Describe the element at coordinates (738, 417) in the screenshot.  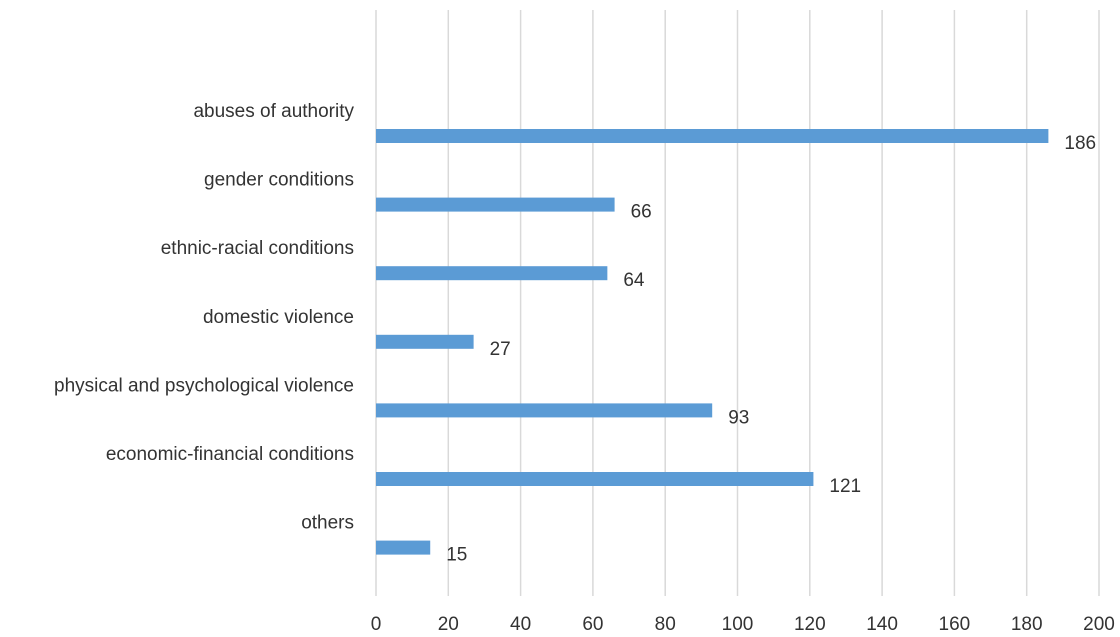
I see `data-label: 93` at that location.